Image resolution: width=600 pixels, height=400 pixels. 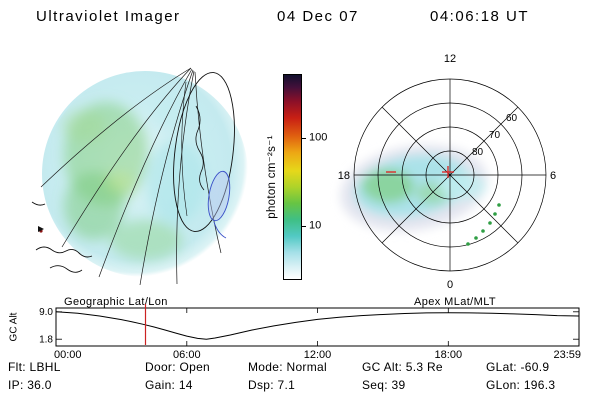 I want to click on colorbar-gradient, so click(x=292, y=177).